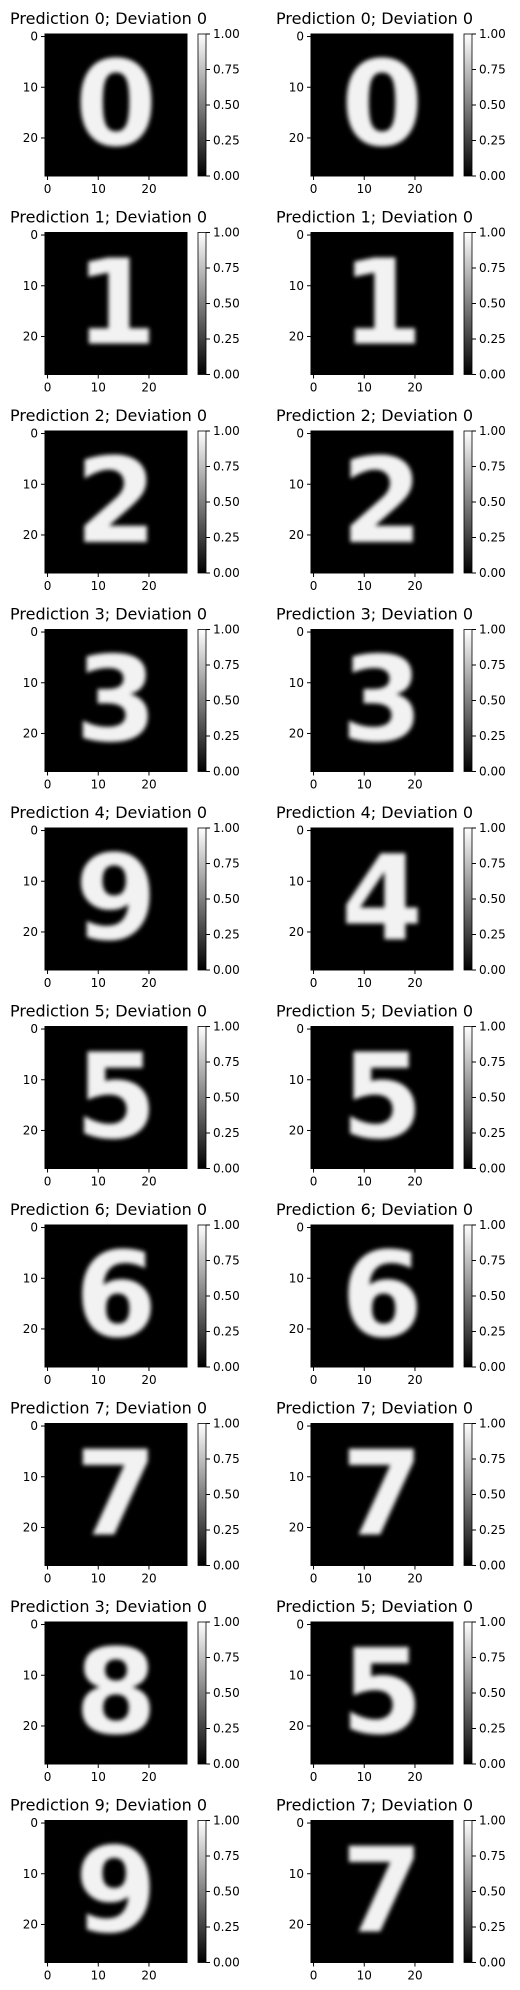 Image resolution: width=520 pixels, height=1990 pixels. I want to click on digit-glyph: 6, so click(116, 1295).